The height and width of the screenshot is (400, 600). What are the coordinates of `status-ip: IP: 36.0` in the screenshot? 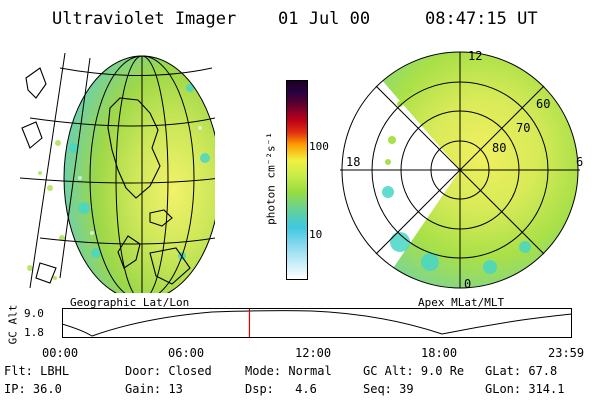 It's located at (33, 389).